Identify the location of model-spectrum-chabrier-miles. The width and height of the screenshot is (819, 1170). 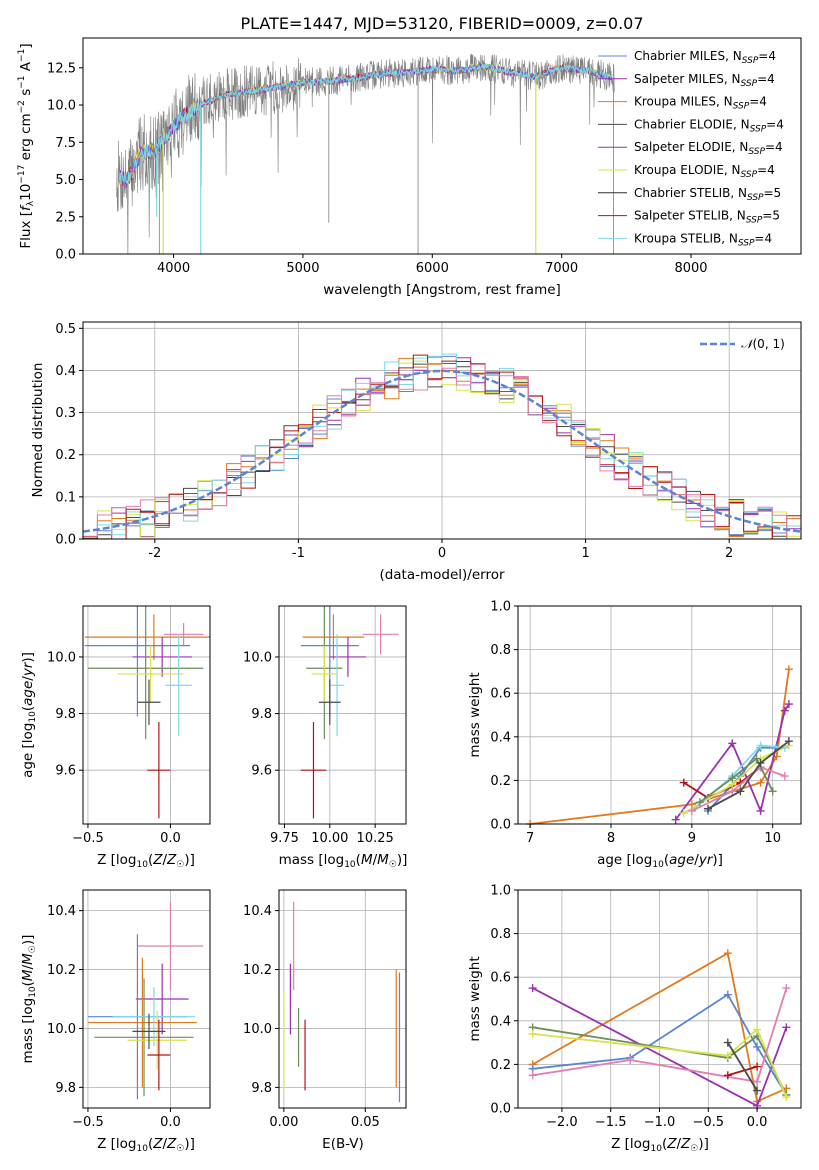
(365, 125).